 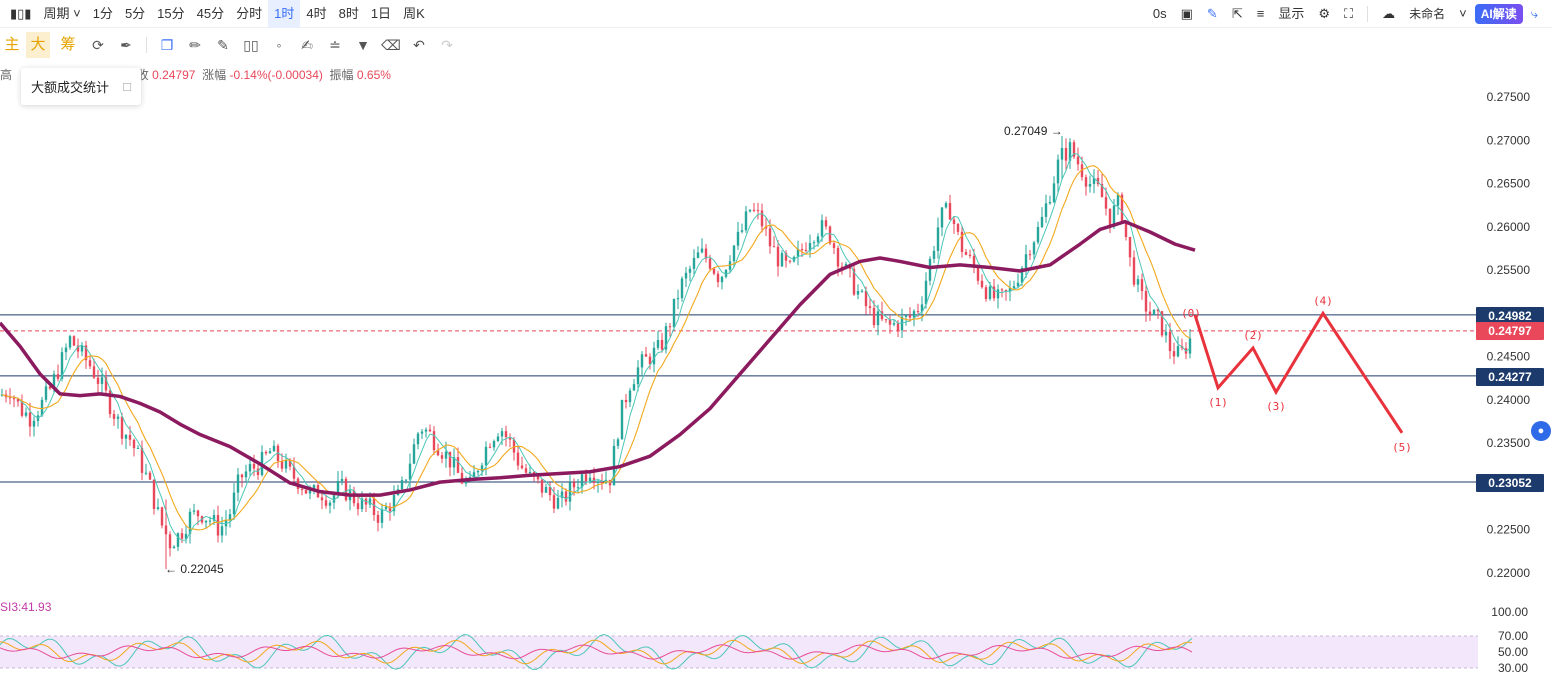 I want to click on tab-period-7: 8时, so click(x=348, y=13).